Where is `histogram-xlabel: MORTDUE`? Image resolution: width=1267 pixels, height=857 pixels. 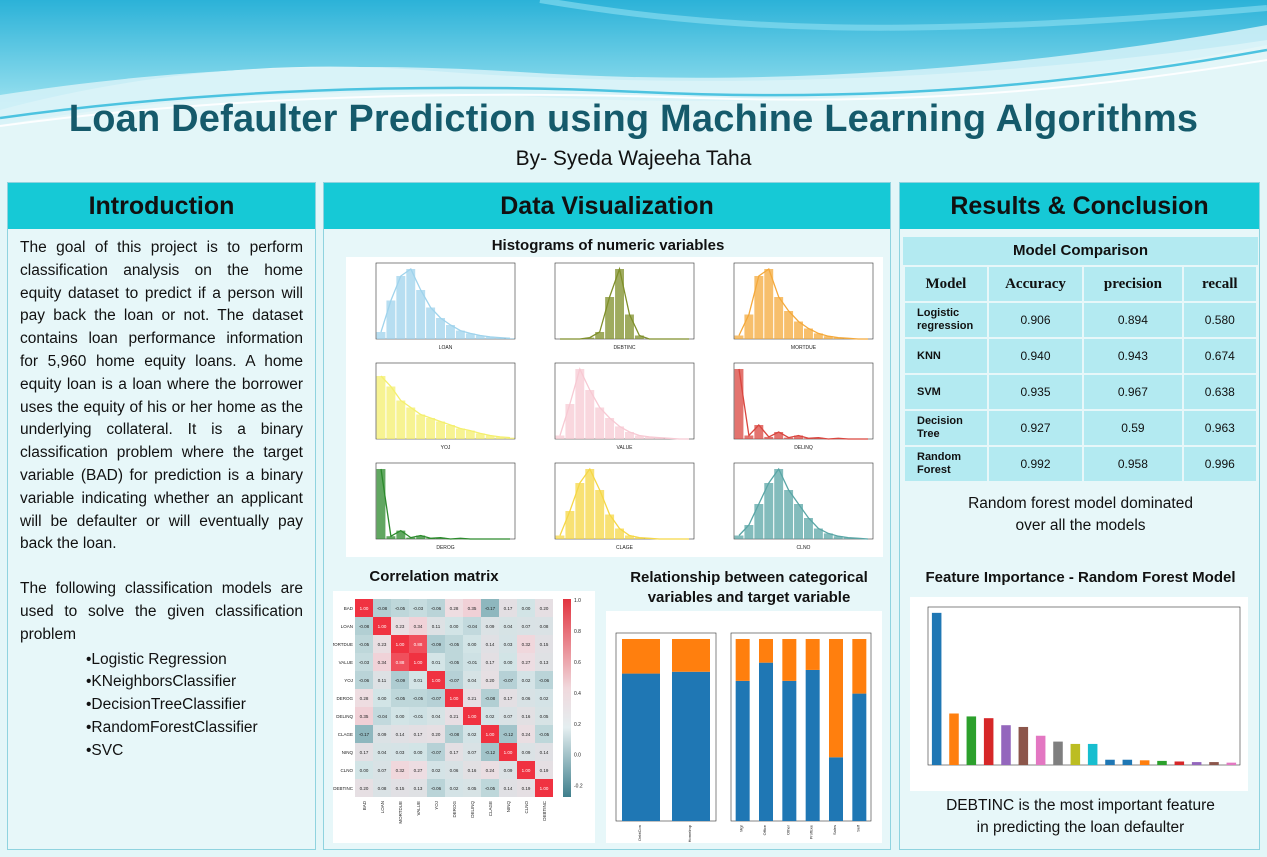 histogram-xlabel: MORTDUE is located at coordinates (804, 348).